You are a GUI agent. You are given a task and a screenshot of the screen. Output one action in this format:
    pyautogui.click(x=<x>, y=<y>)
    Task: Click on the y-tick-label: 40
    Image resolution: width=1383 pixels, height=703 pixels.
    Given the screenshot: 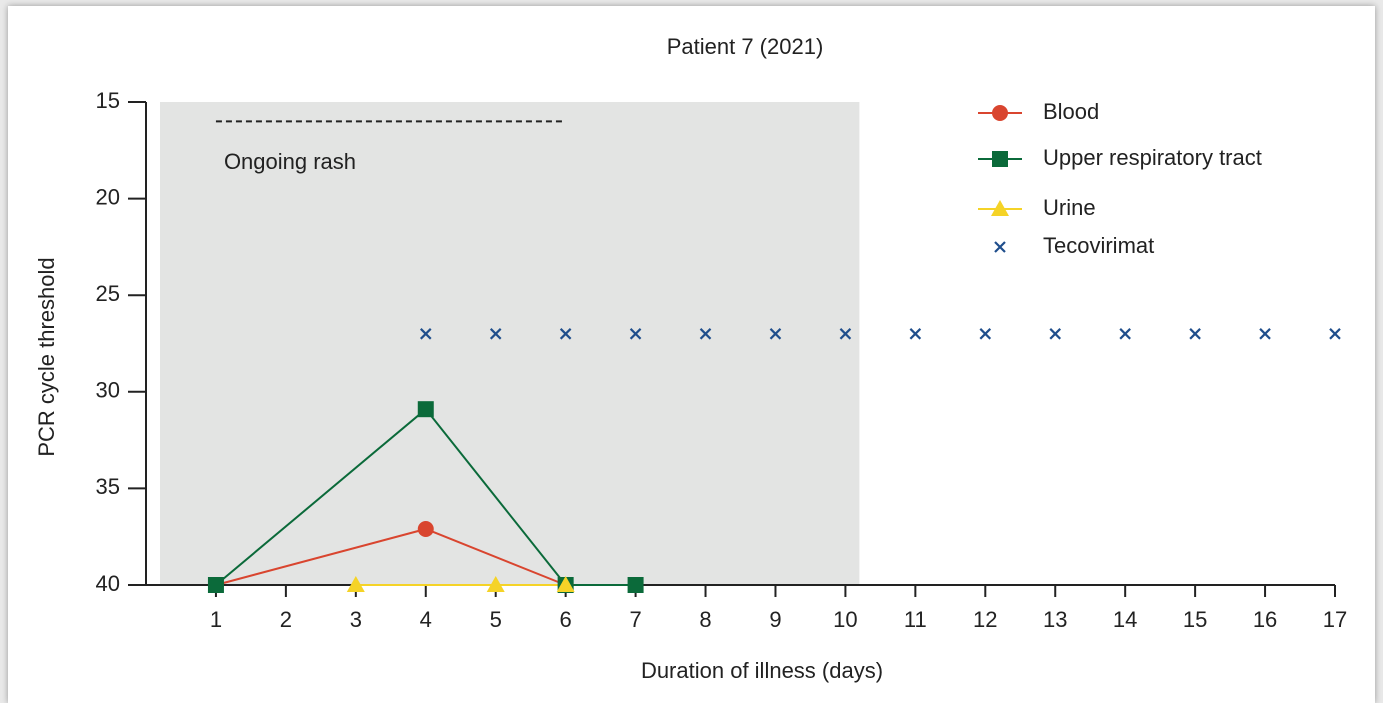 What is the action you would take?
    pyautogui.click(x=108, y=583)
    